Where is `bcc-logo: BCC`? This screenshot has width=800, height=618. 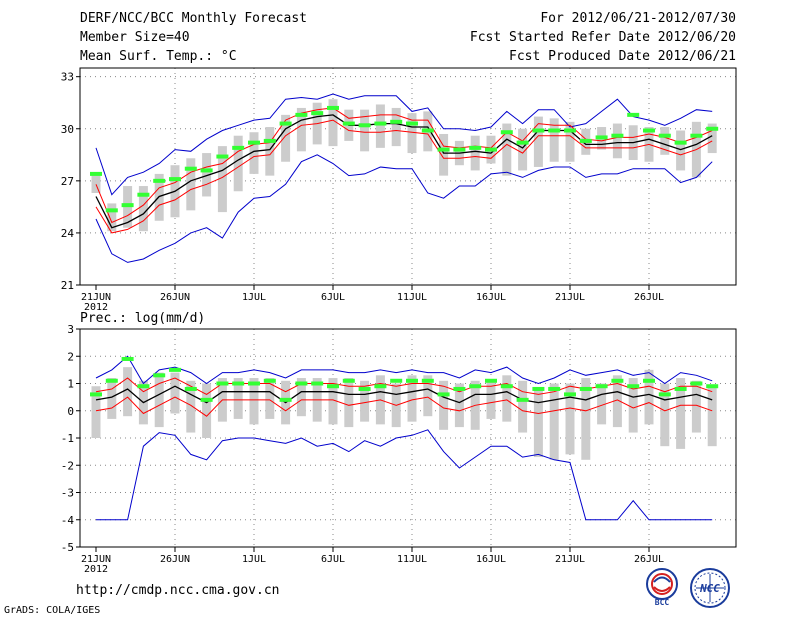
bcc-logo: BCC is located at coordinates (662, 587).